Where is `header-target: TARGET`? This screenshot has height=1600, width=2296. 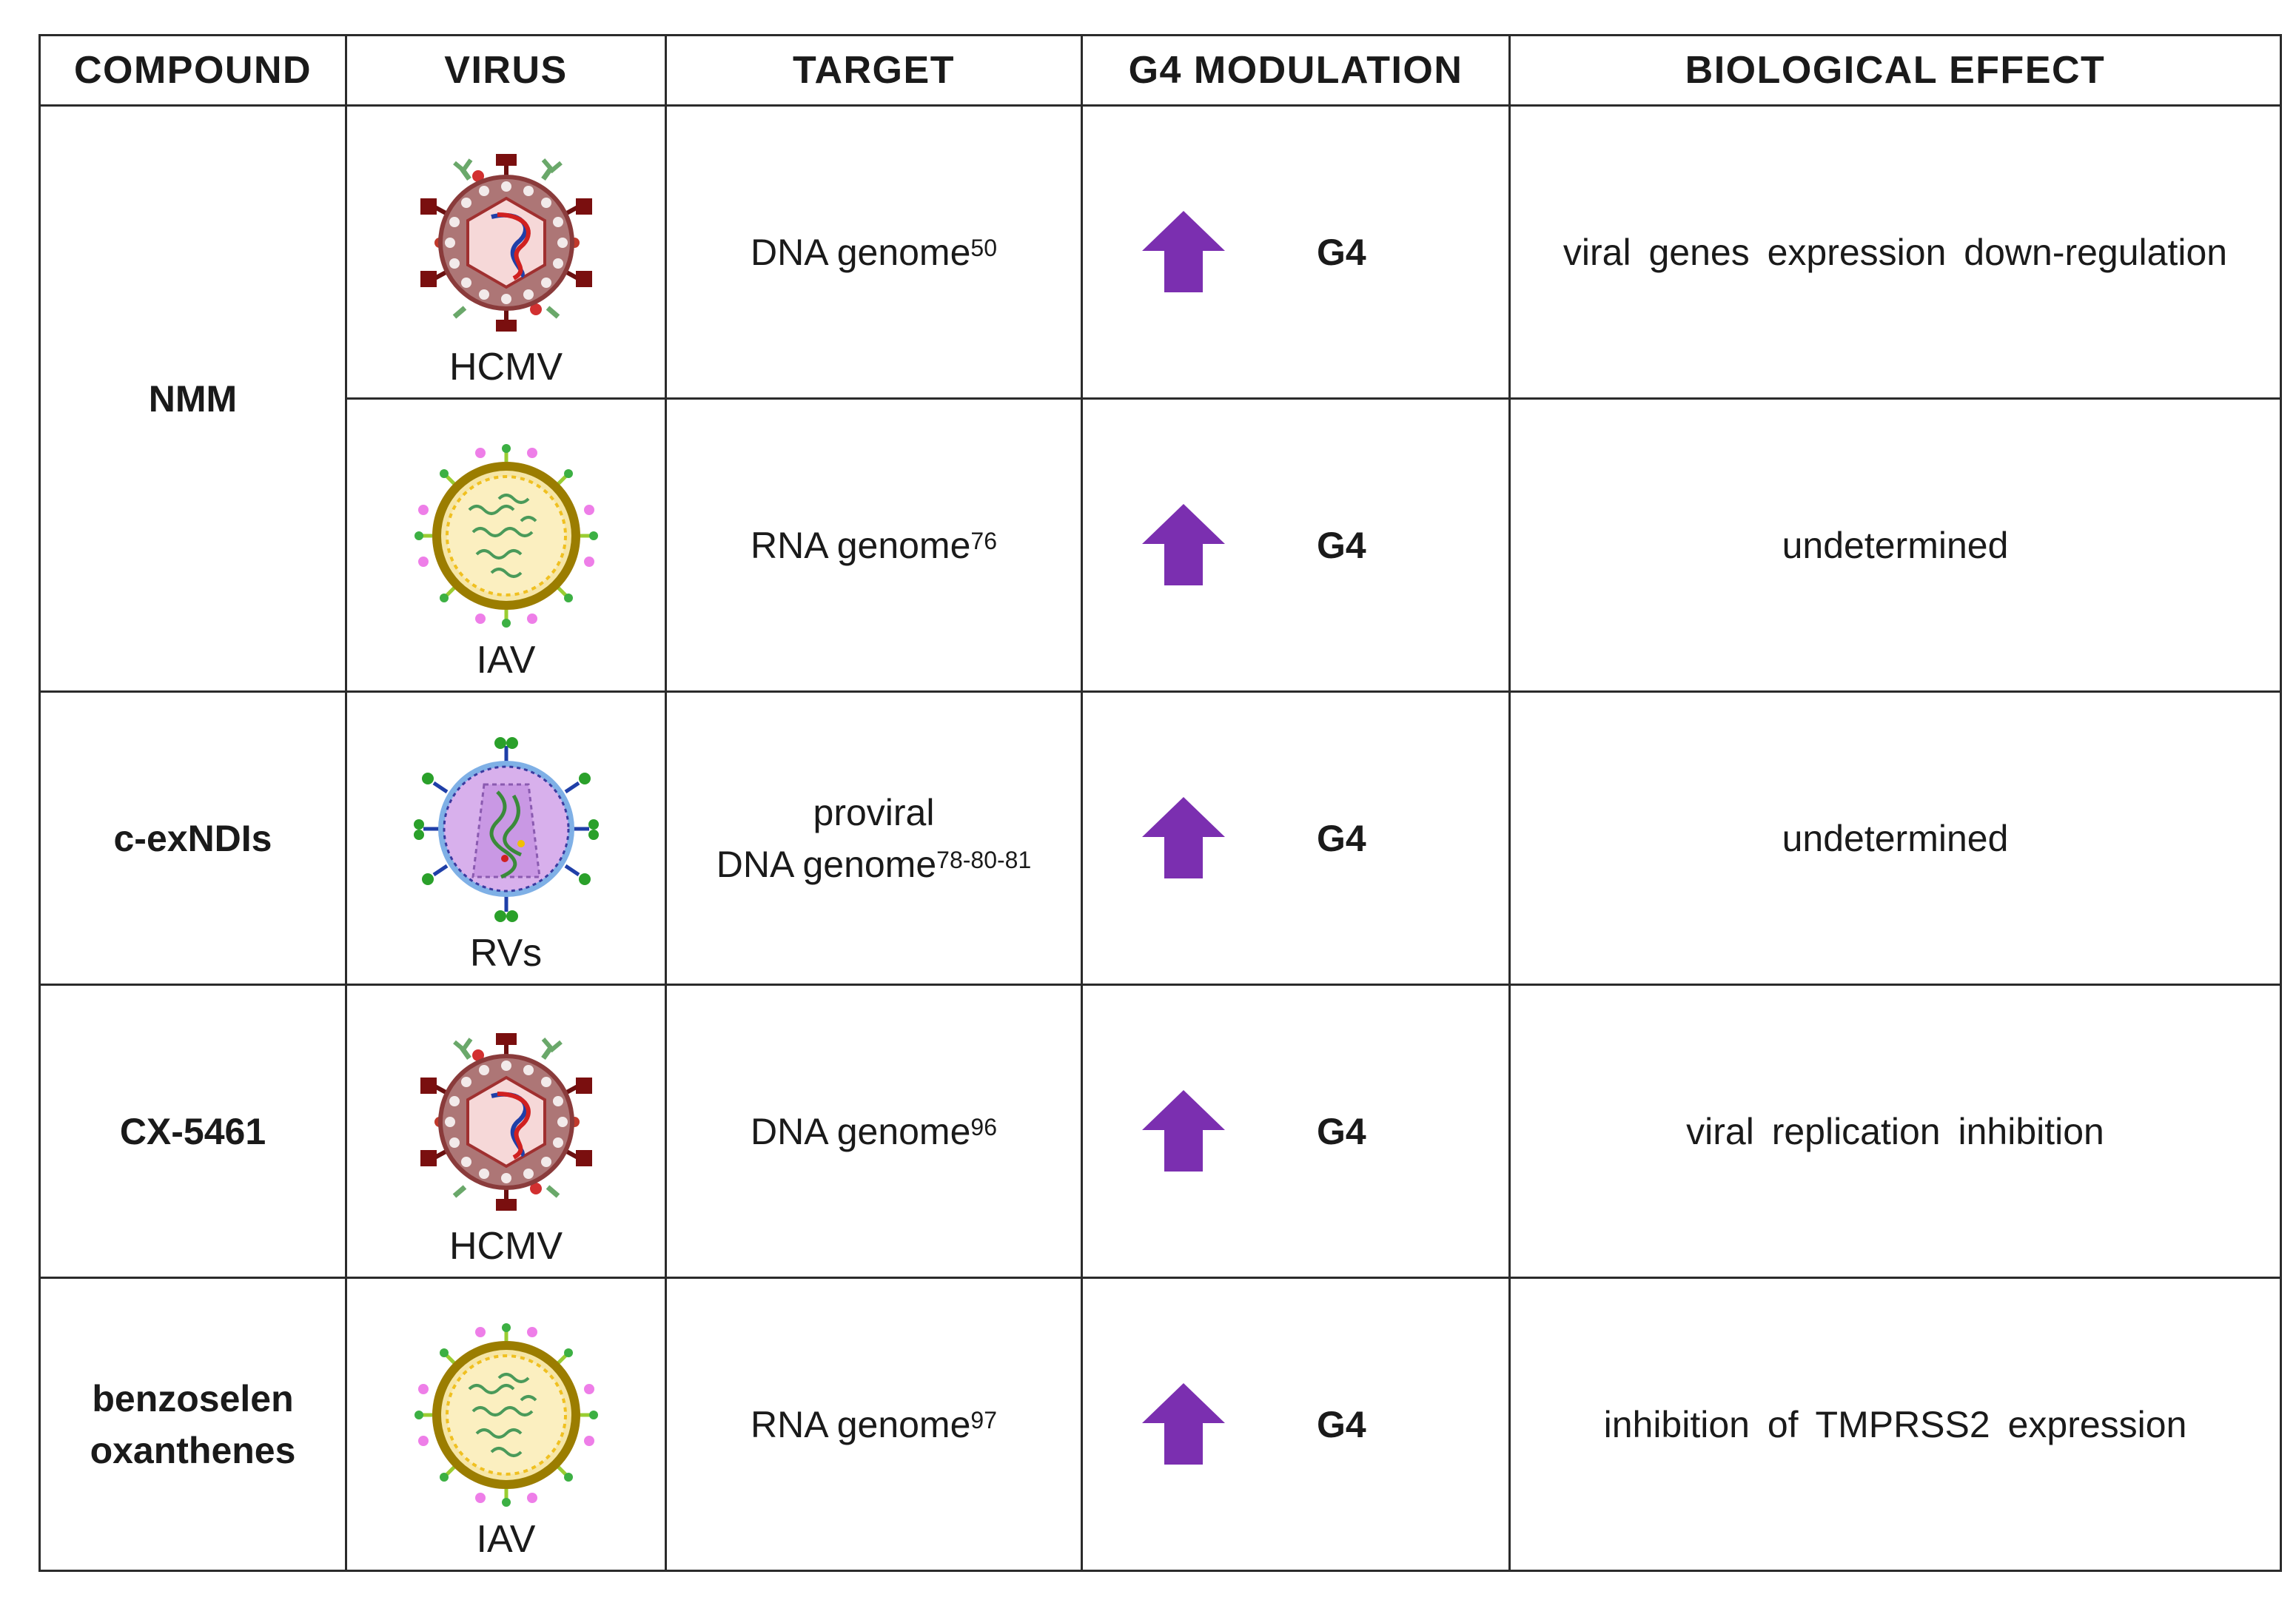
header-target: TARGET is located at coordinates (874, 70).